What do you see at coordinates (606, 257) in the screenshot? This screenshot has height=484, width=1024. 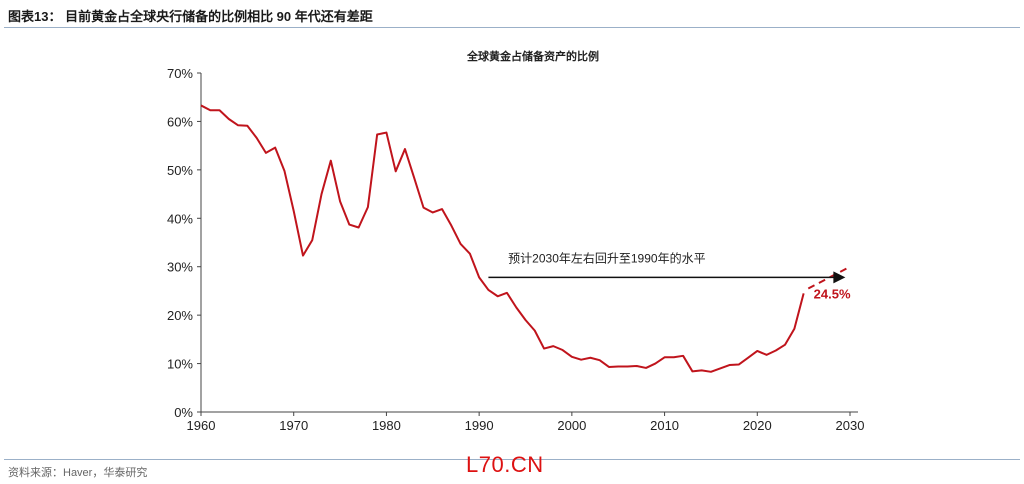 I see `arrow-annotation: 预计2030年左右回升至1990年的水平` at bounding box center [606, 257].